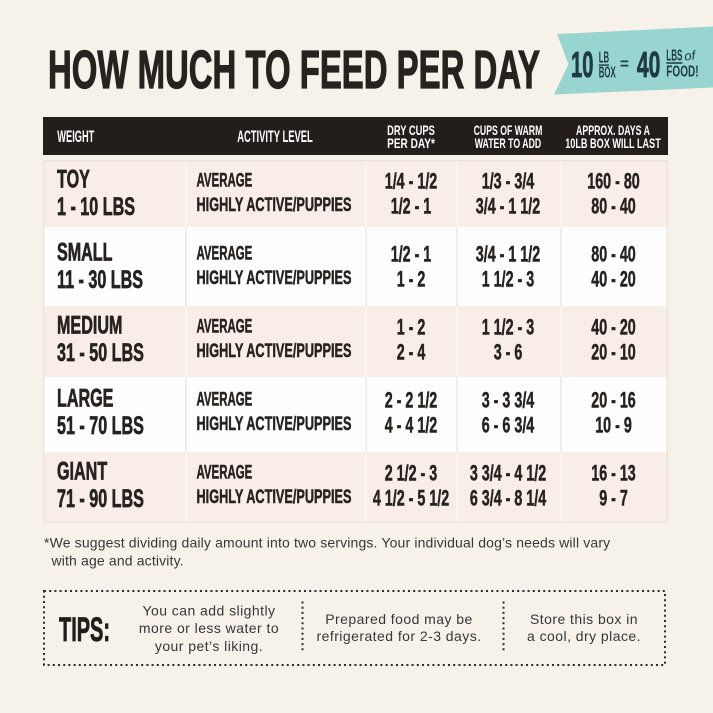 This screenshot has height=713, width=713. Describe the element at coordinates (411, 473) in the screenshot. I see `svg-text: 2 1/2 - 3` at that location.